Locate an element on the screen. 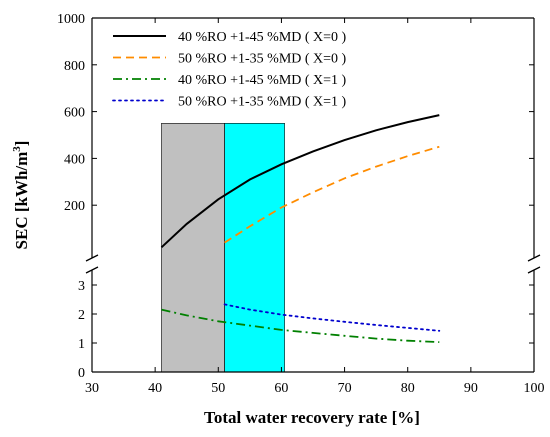  y-tick-label-lower: 2 is located at coordinates (81, 315).